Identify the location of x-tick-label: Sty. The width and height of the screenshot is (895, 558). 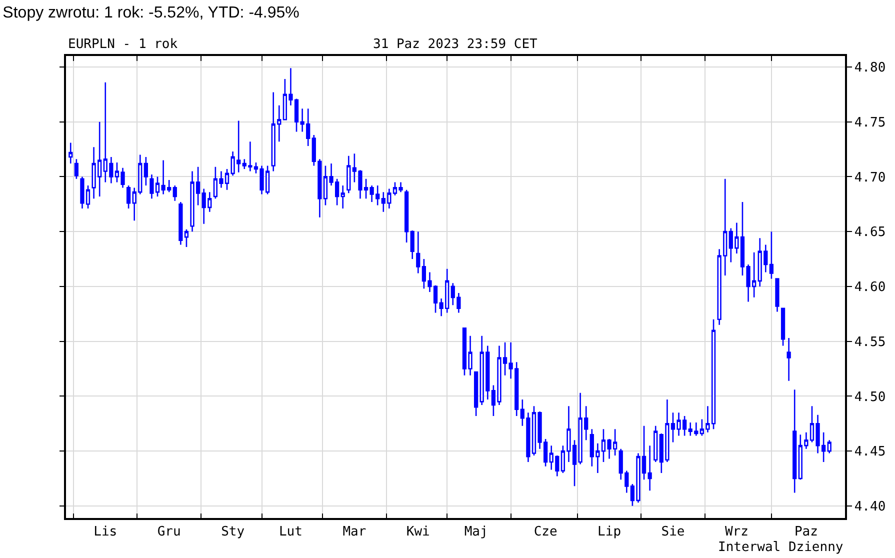
(233, 532).